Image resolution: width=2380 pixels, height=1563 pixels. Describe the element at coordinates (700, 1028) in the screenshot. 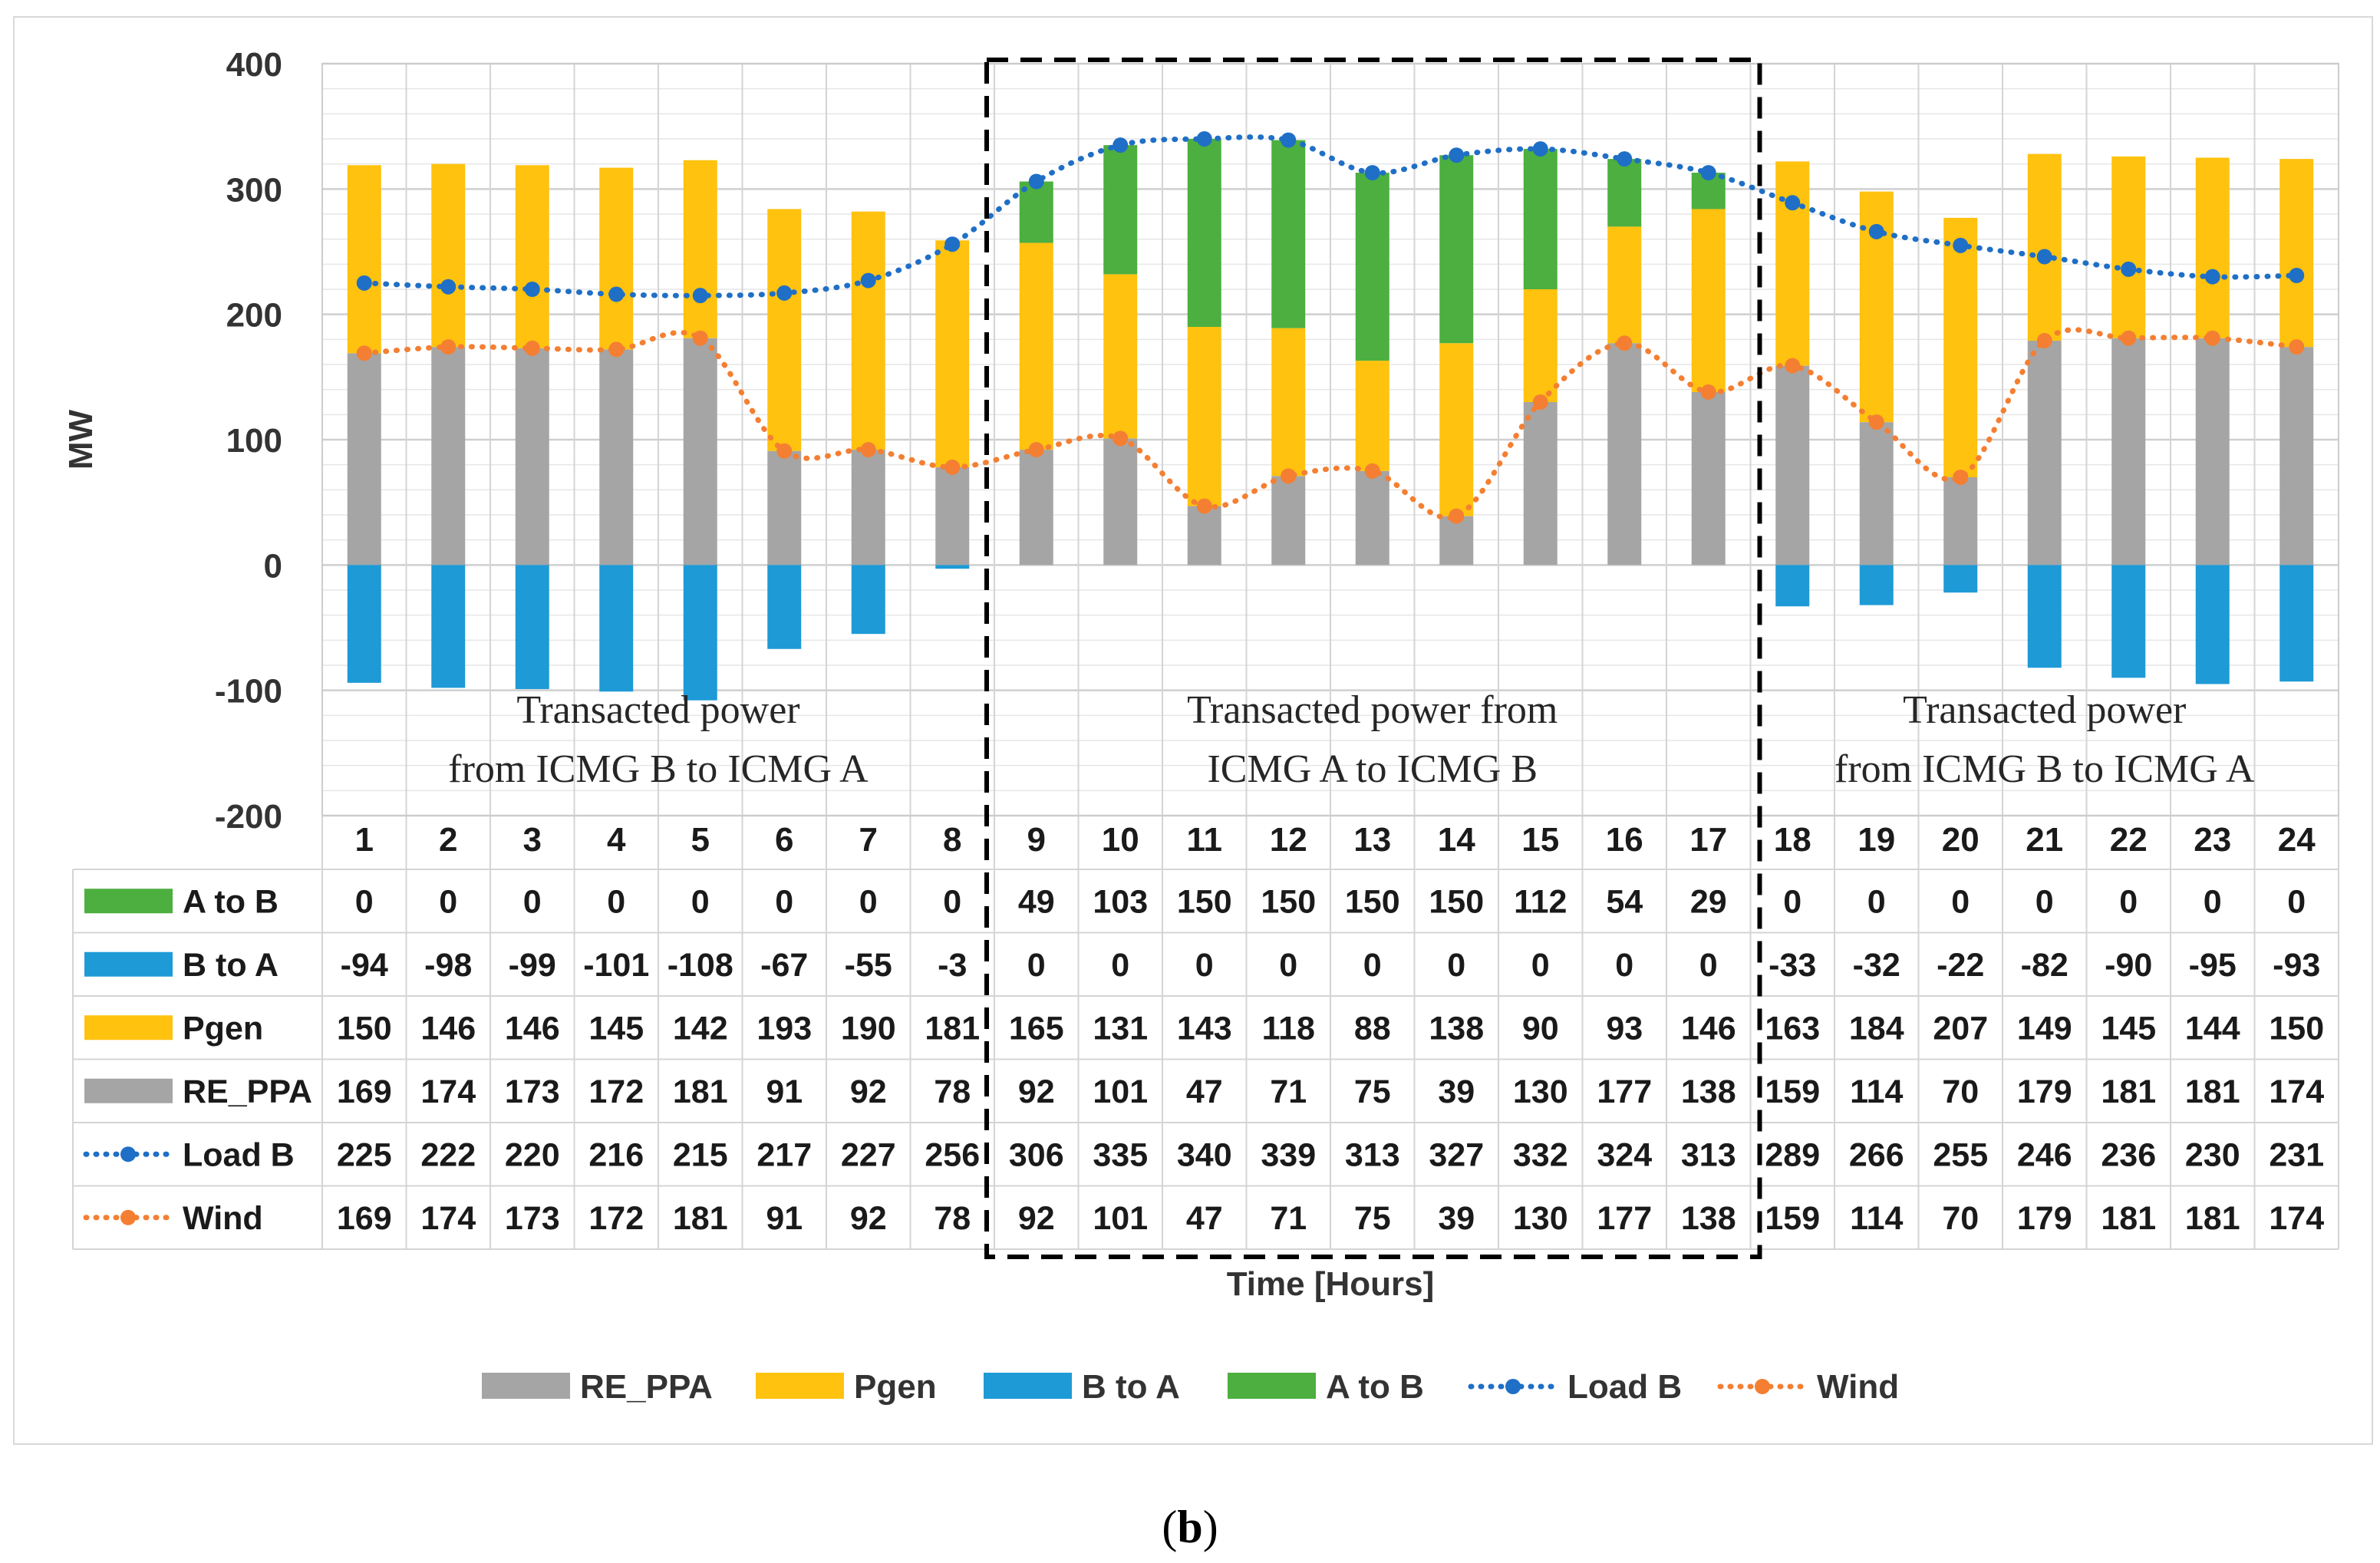

I see `table-cell: 142` at that location.